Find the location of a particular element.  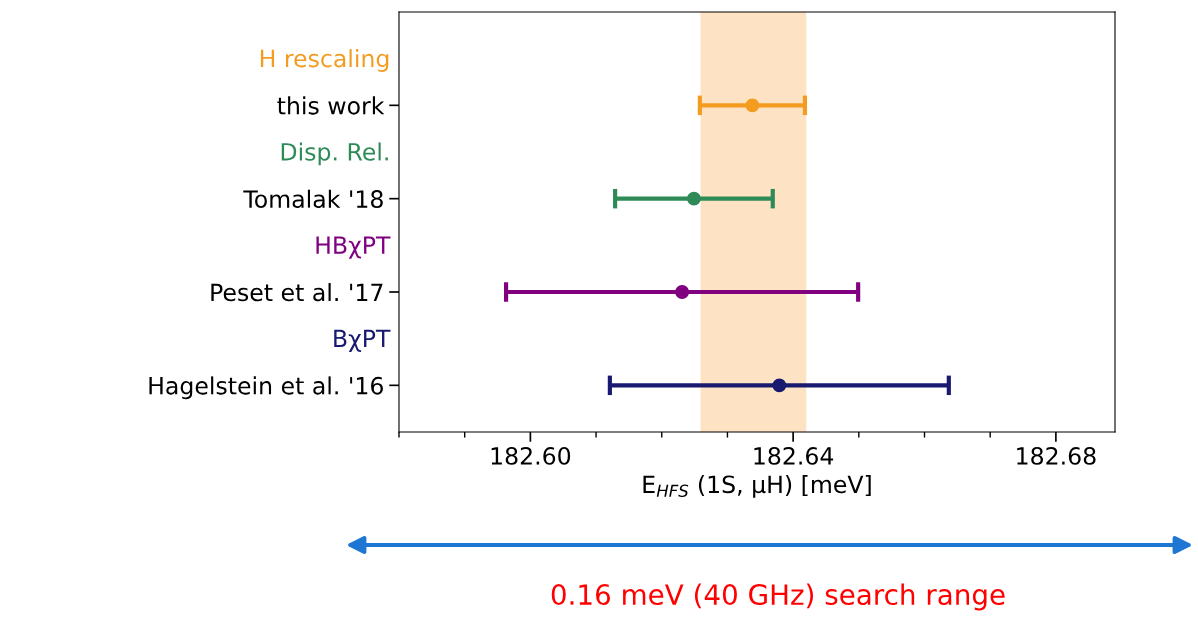

text: BχPT is located at coordinates (362, 340).